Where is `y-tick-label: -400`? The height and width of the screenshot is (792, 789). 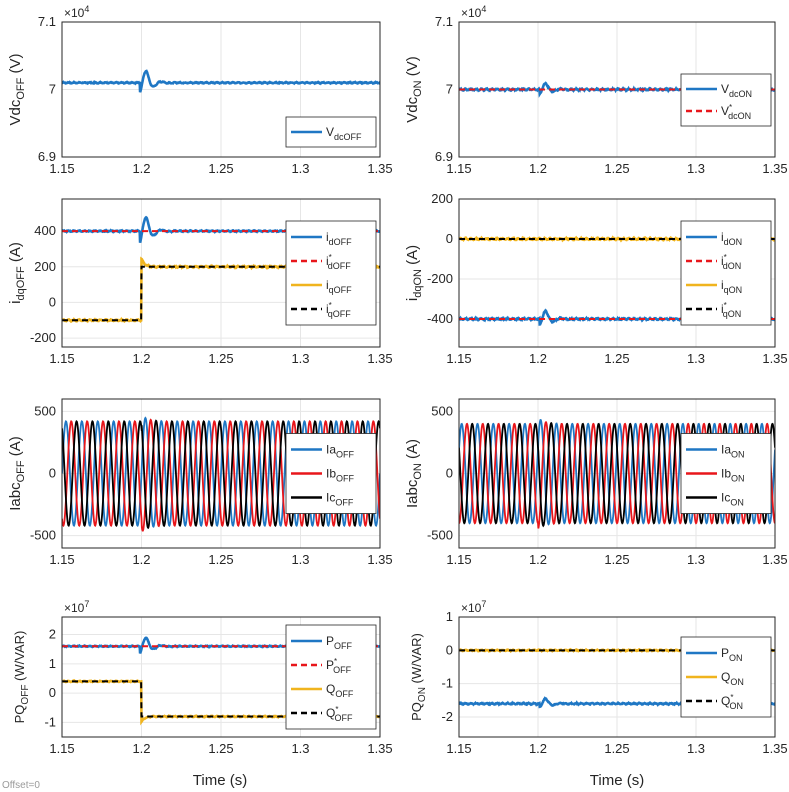
y-tick-label: -400 is located at coordinates (440, 318).